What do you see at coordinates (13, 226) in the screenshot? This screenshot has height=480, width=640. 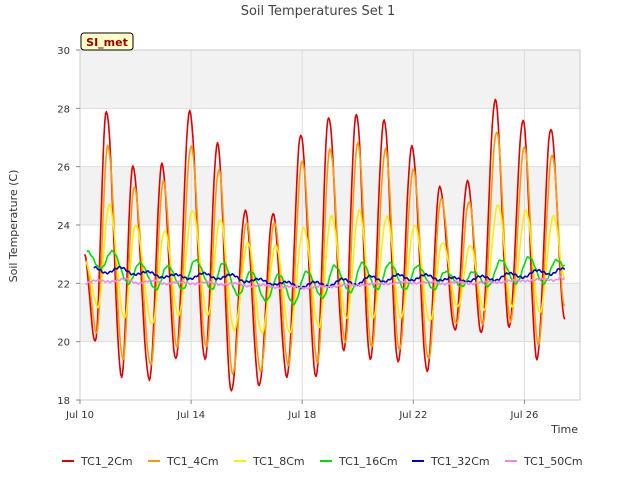 I see `y-axis-label: Soil Temperature (C)` at bounding box center [13, 226].